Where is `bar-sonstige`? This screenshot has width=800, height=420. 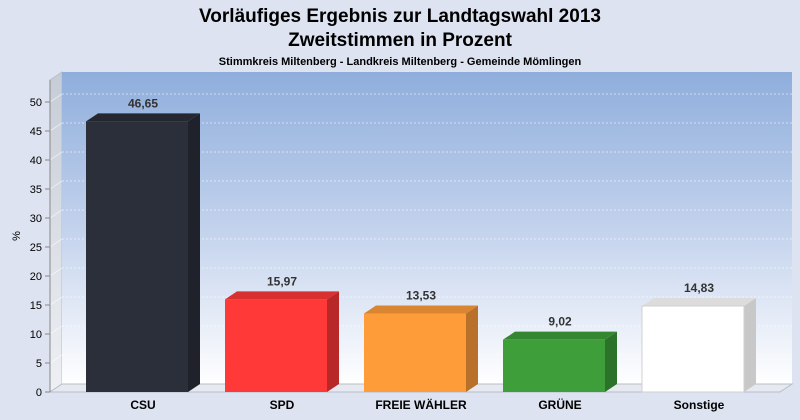
bar-sonstige is located at coordinates (698, 345).